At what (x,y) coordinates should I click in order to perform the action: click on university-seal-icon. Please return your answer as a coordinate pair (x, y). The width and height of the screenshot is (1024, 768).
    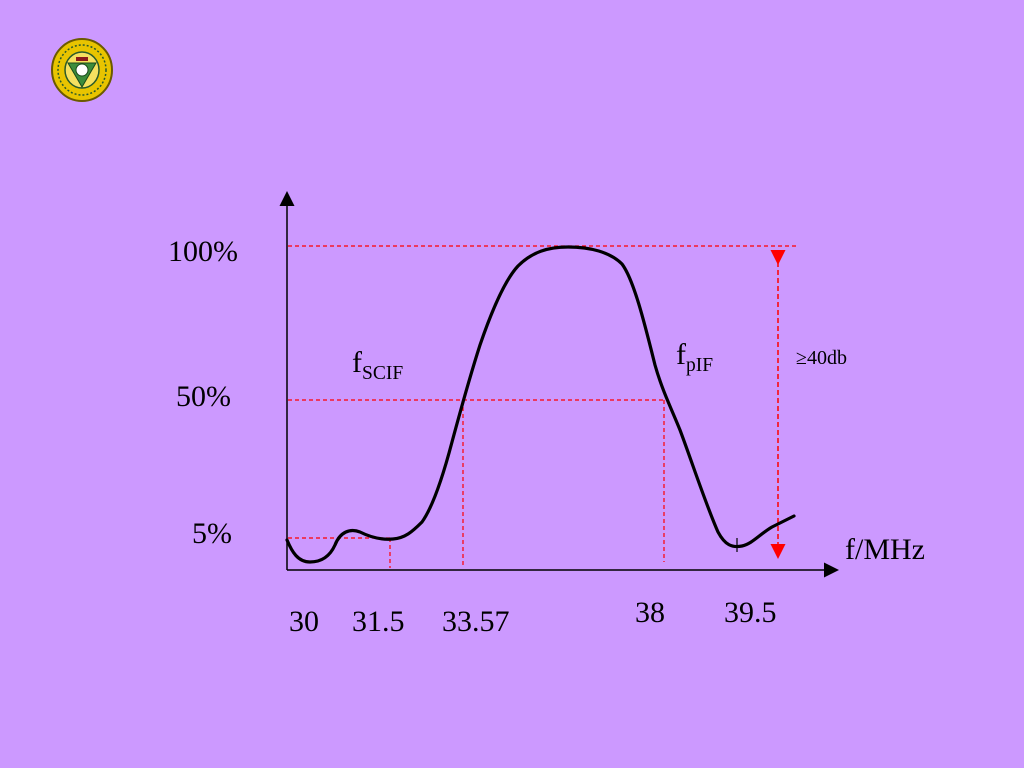
    Looking at the image, I should click on (82, 70).